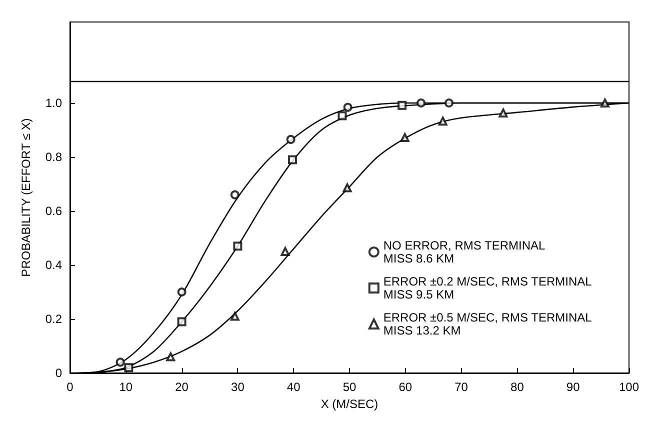  What do you see at coordinates (53, 103) in the screenshot?
I see `y-tick-label: 1.0` at bounding box center [53, 103].